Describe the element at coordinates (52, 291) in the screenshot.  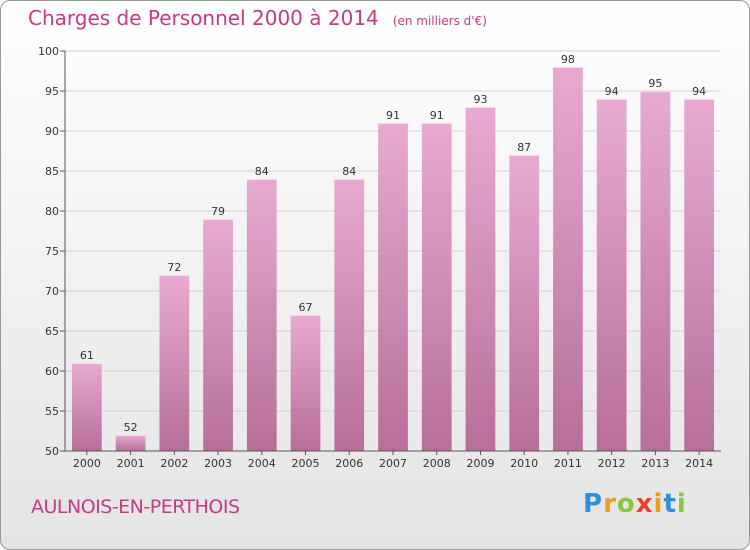
I see `y-tick-label: 70` at that location.